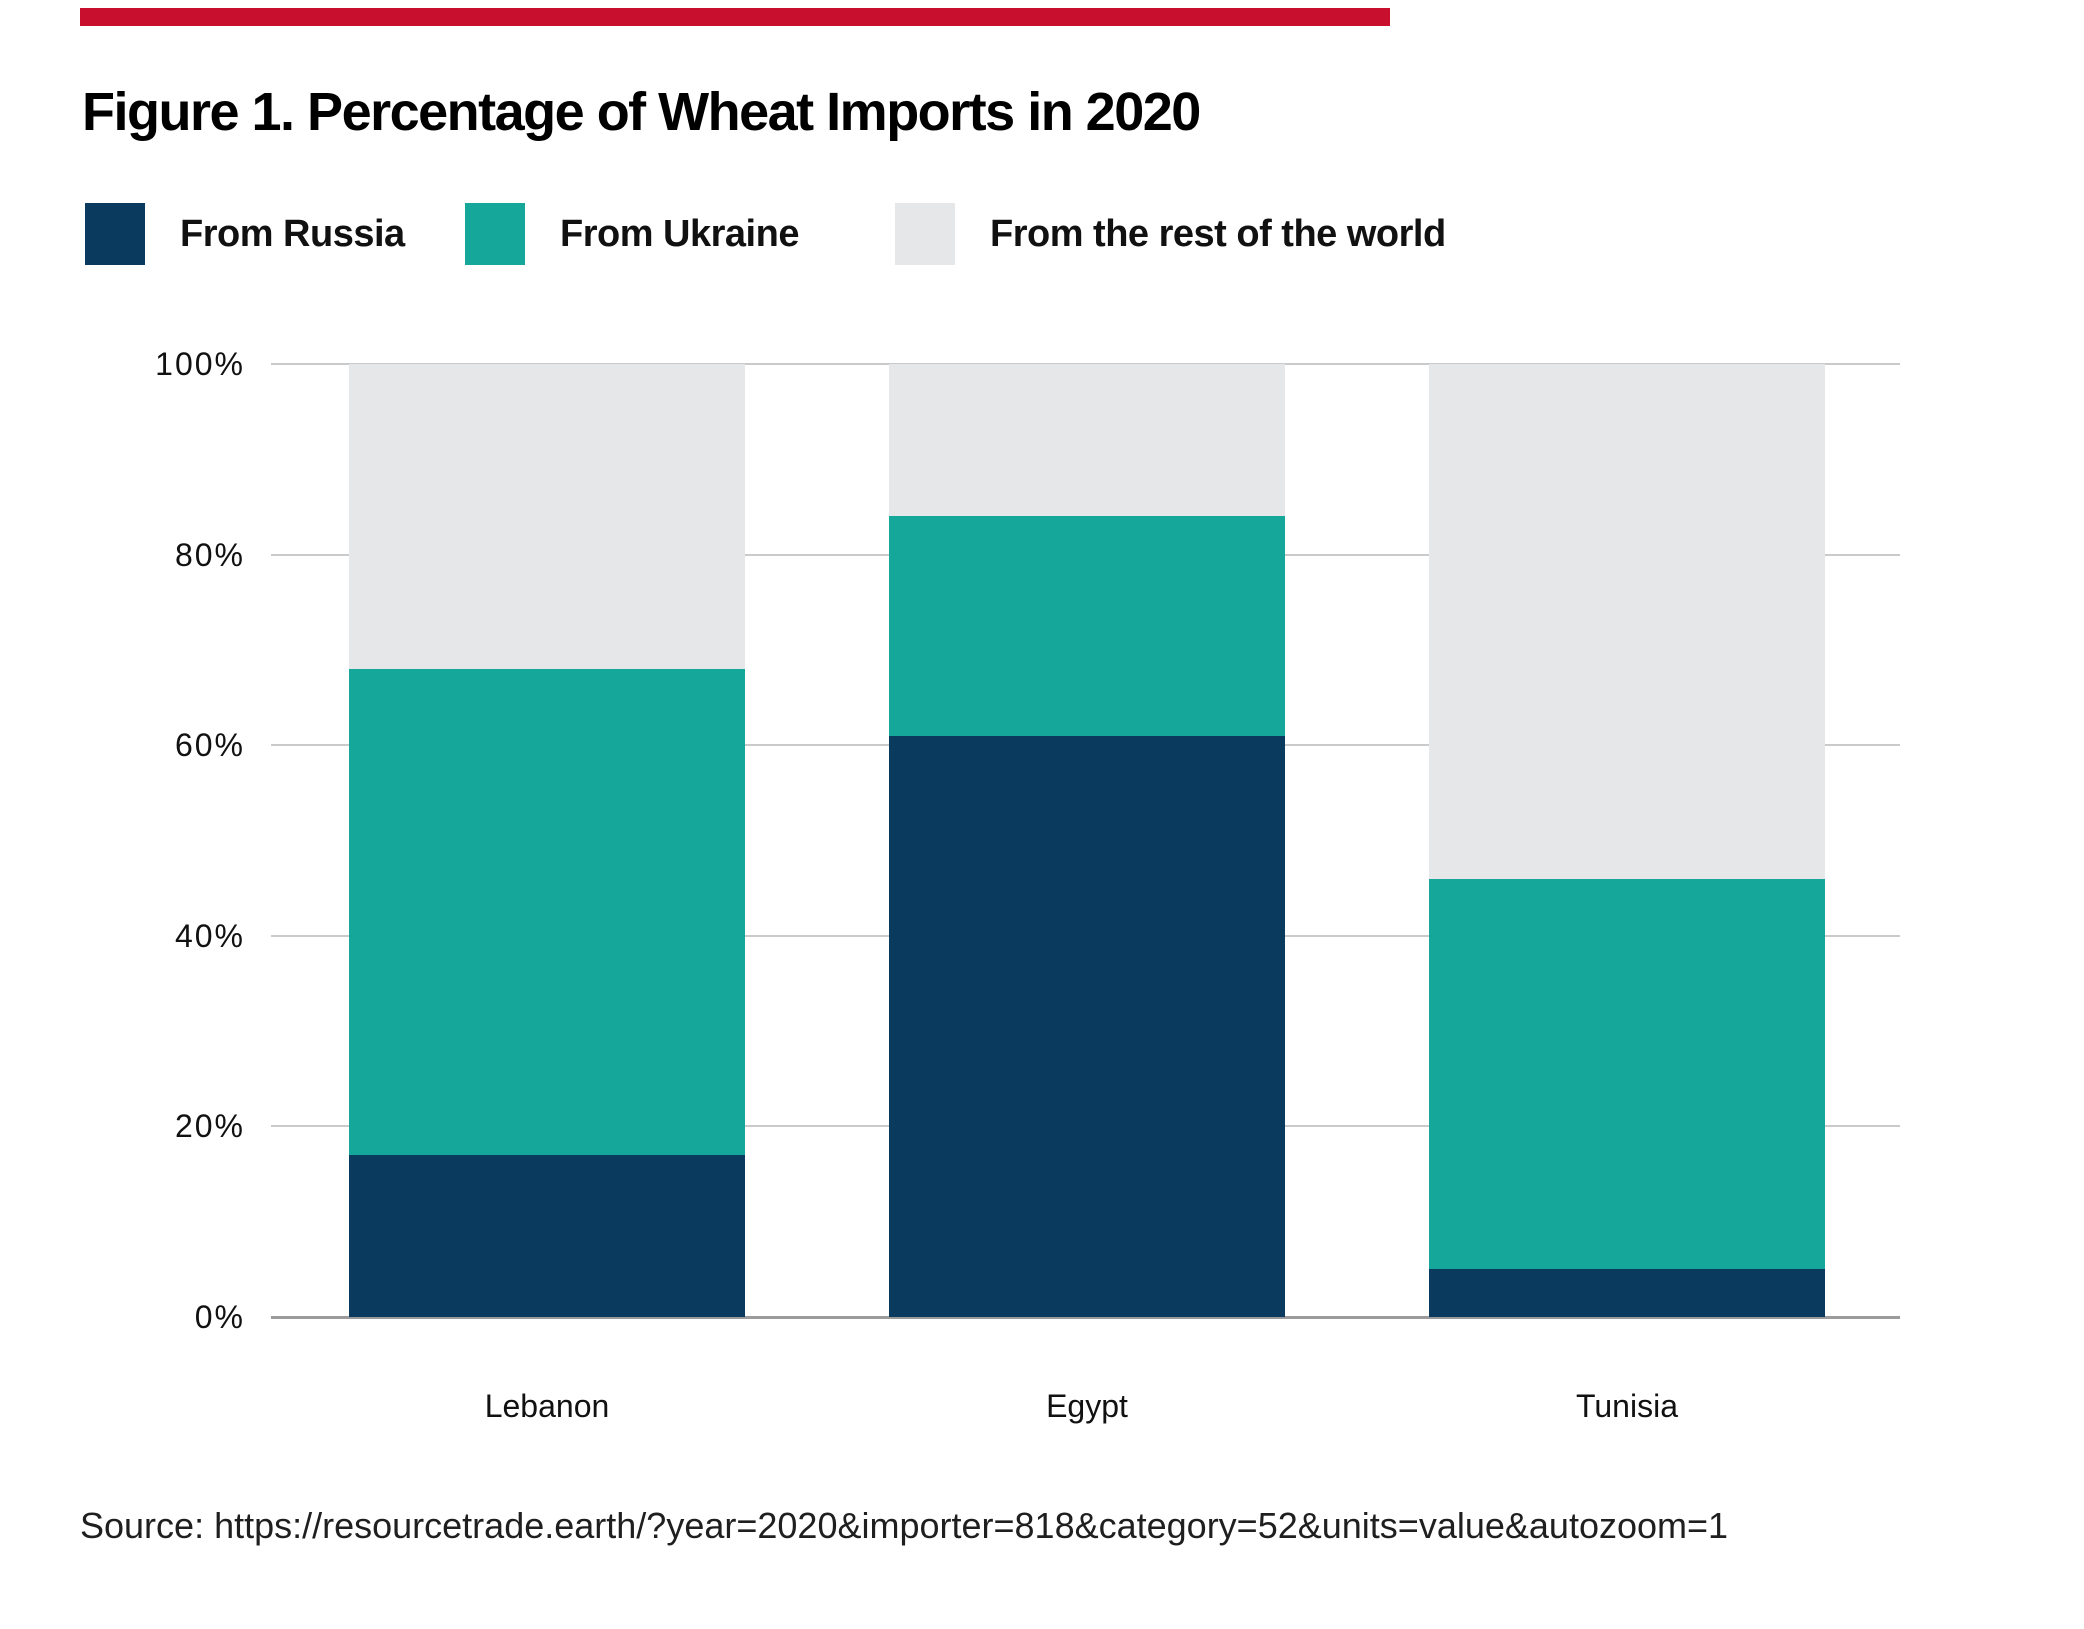 The height and width of the screenshot is (1629, 2084). Describe the element at coordinates (209, 1126) in the screenshot. I see `y-tick-label-20: 20%` at that location.